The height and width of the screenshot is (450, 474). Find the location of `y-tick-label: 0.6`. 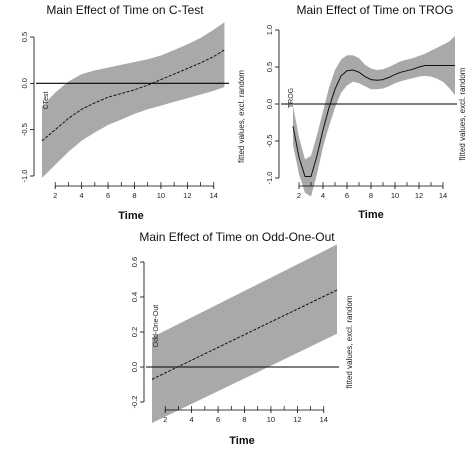

y-tick-label: 0.6 is located at coordinates (134, 262).